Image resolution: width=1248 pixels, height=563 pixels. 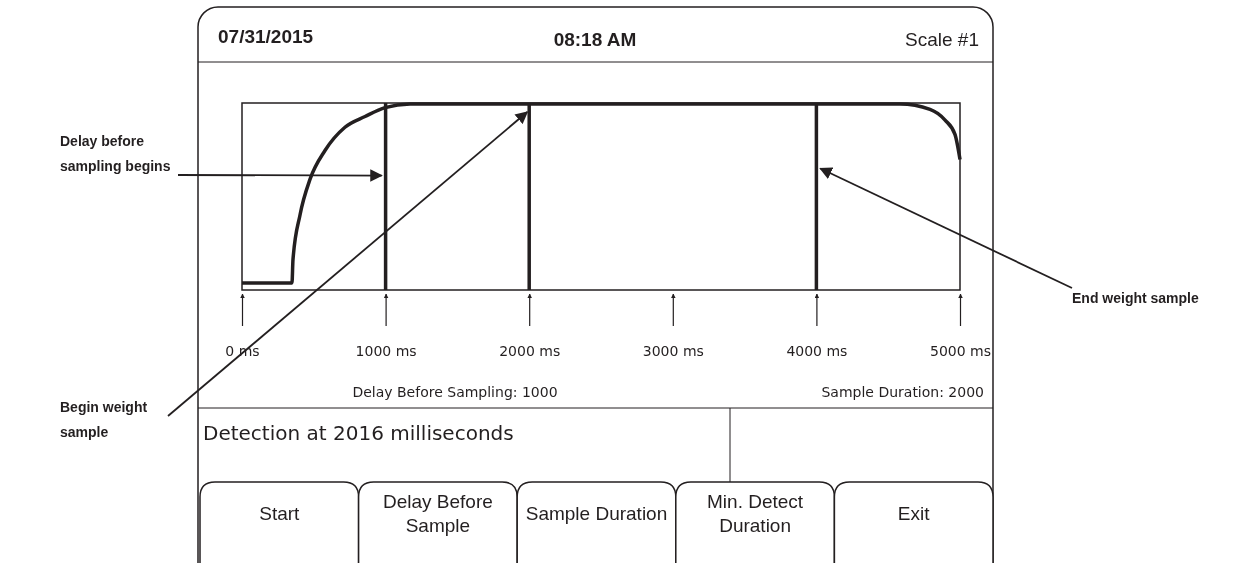 What do you see at coordinates (280, 513) in the screenshot?
I see `text: Start` at bounding box center [280, 513].